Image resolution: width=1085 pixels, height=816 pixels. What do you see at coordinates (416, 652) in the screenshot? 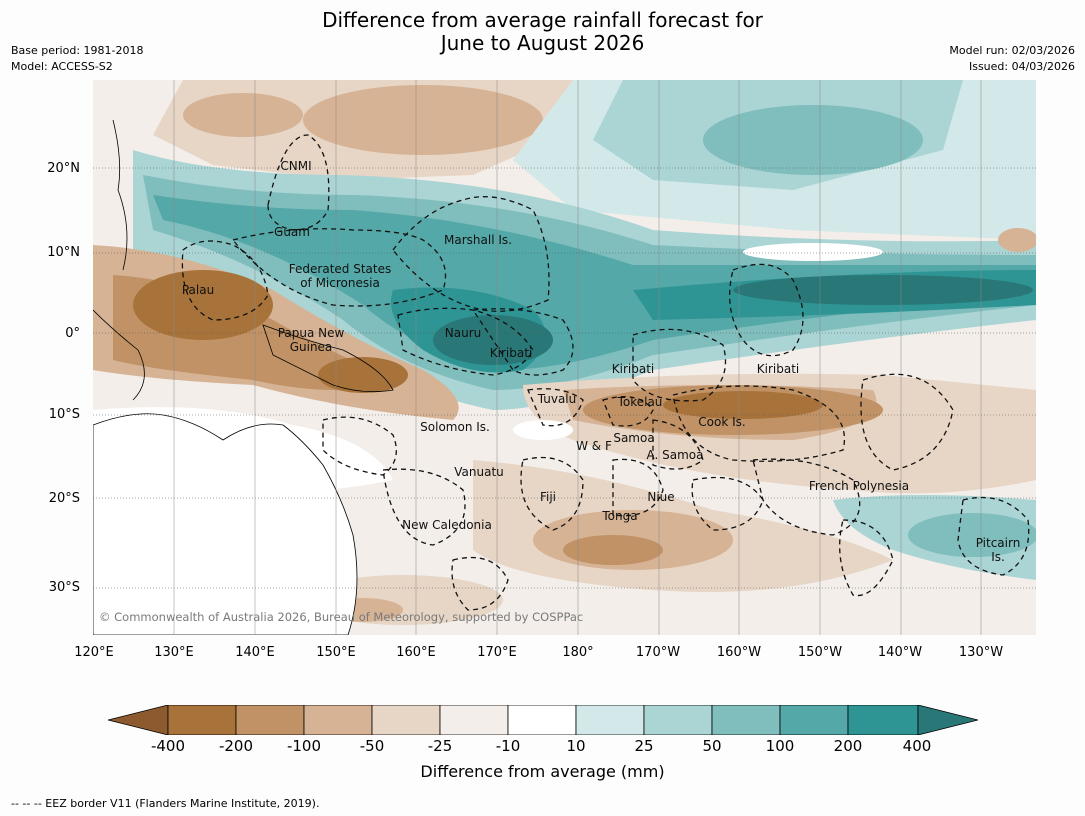
I see `x-tick: 160°E` at bounding box center [416, 652].